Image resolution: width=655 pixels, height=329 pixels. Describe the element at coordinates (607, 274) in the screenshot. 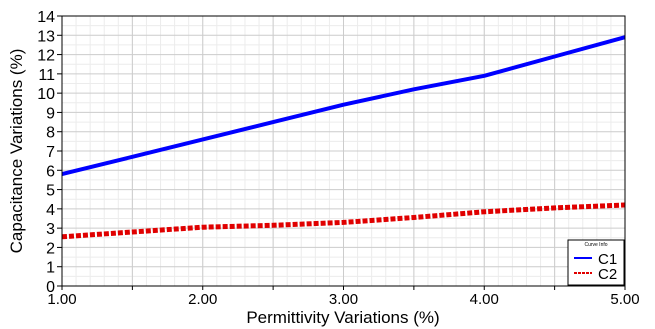

I see `legend-label-c2: C2` at that location.